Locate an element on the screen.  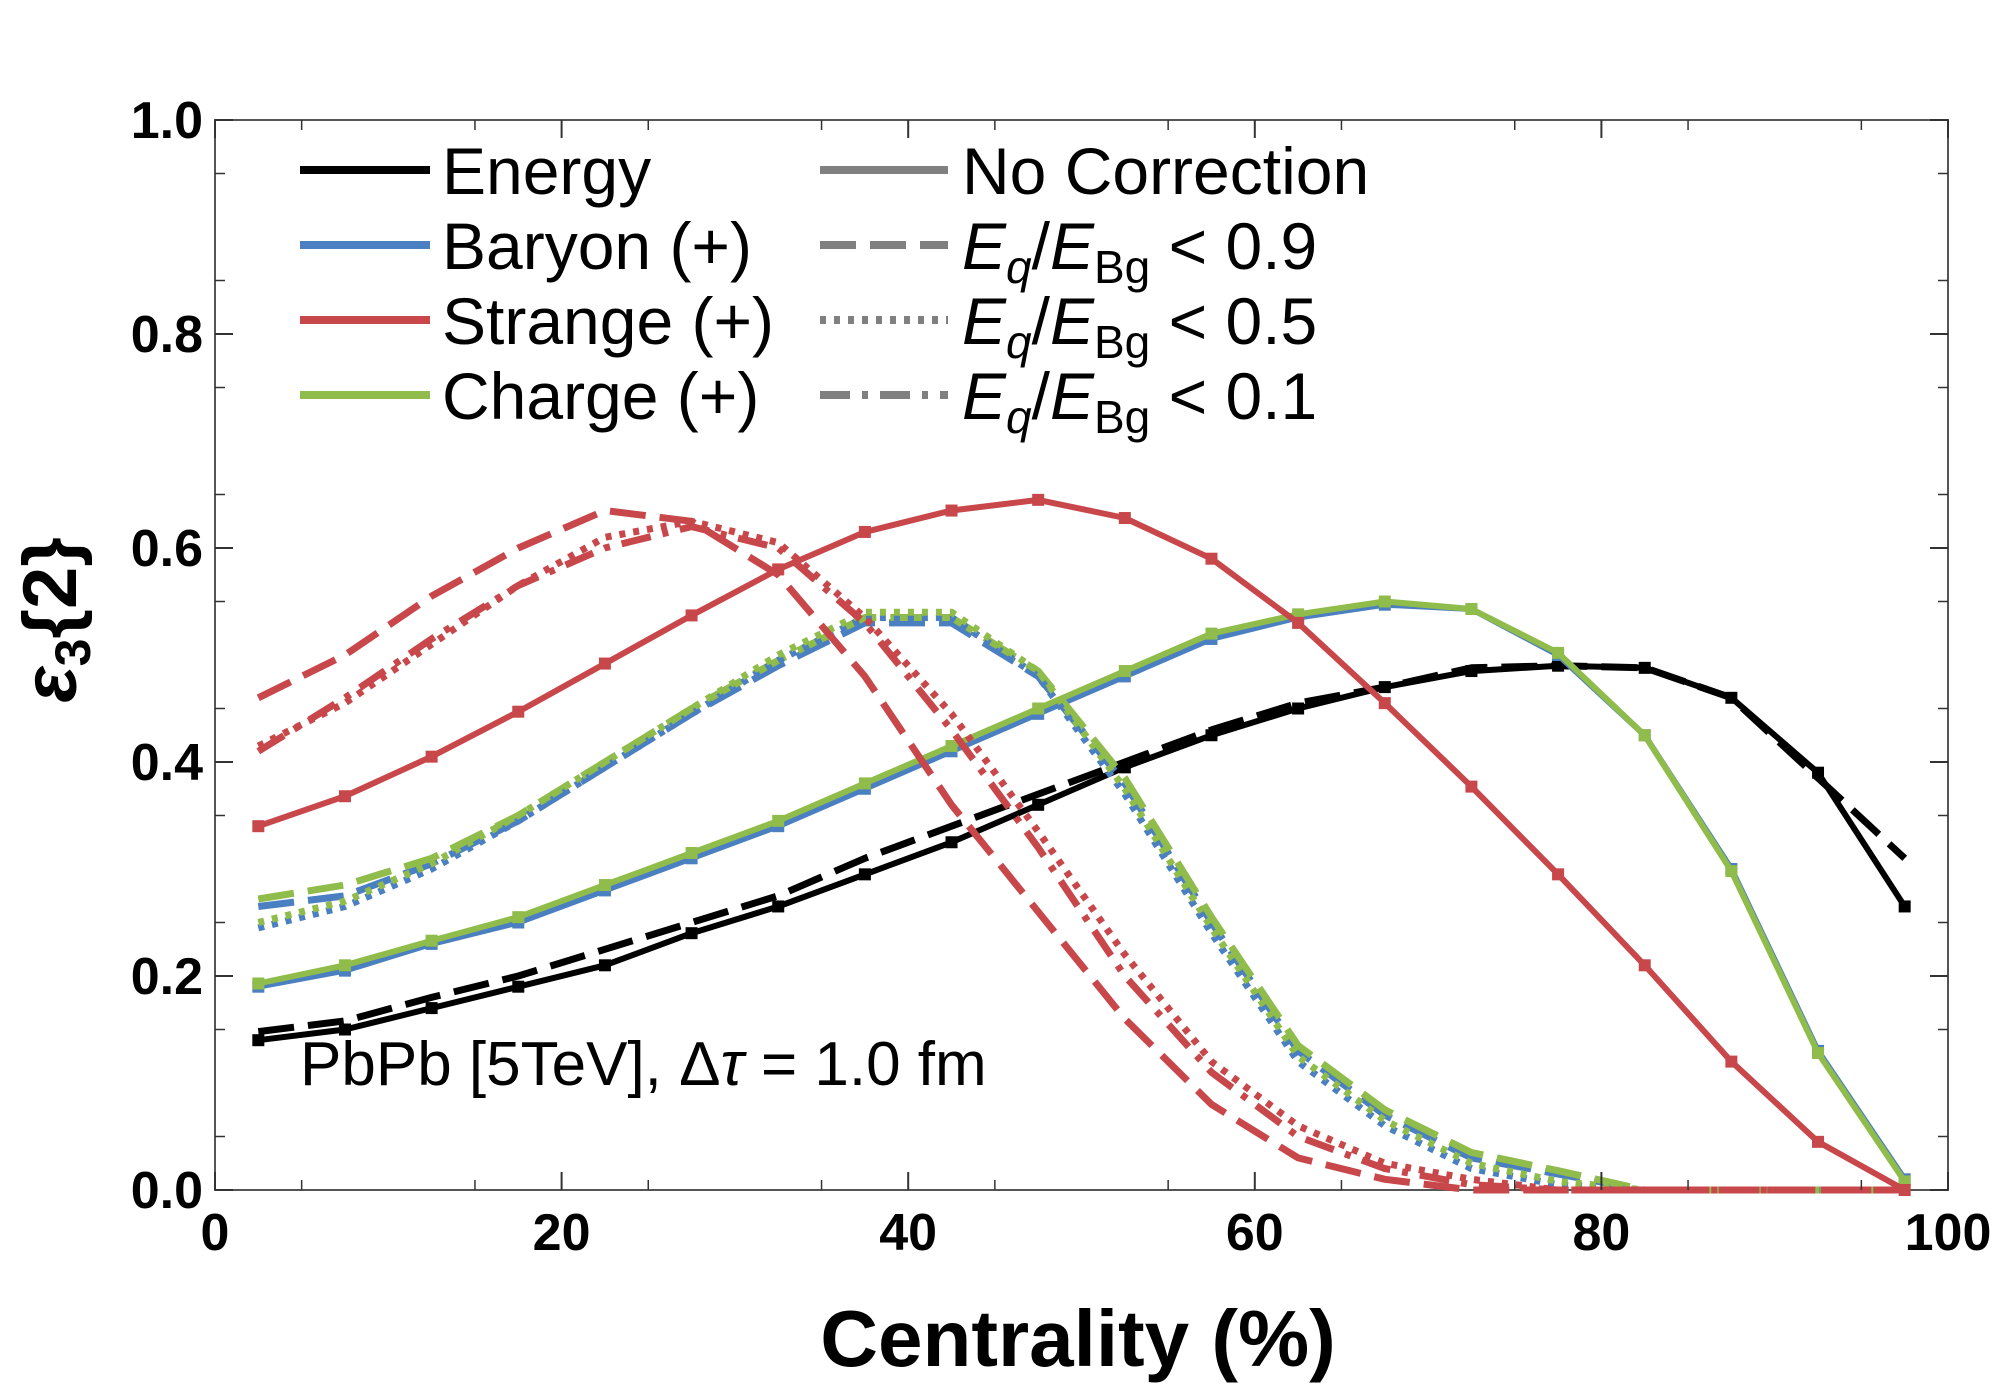
y-axis-subscript: 3 is located at coordinates (73, 653).